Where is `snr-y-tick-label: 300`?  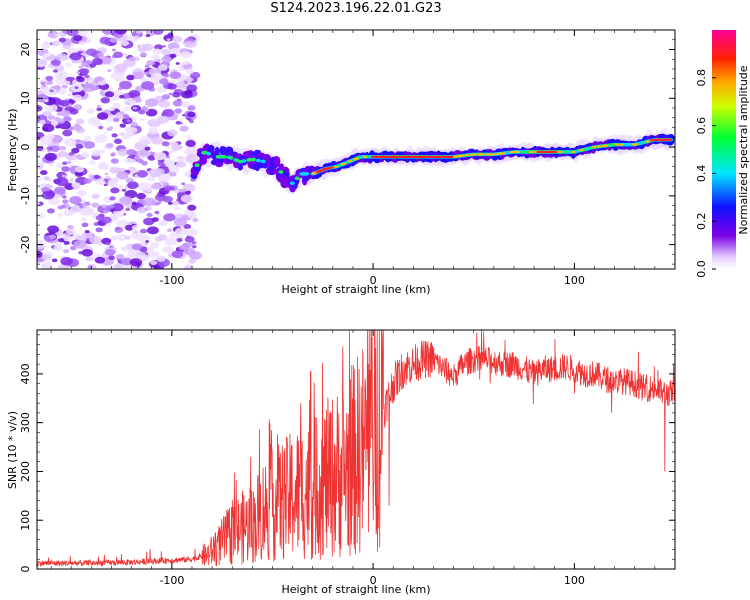 snr-y-tick-label: 300 is located at coordinates (25, 422).